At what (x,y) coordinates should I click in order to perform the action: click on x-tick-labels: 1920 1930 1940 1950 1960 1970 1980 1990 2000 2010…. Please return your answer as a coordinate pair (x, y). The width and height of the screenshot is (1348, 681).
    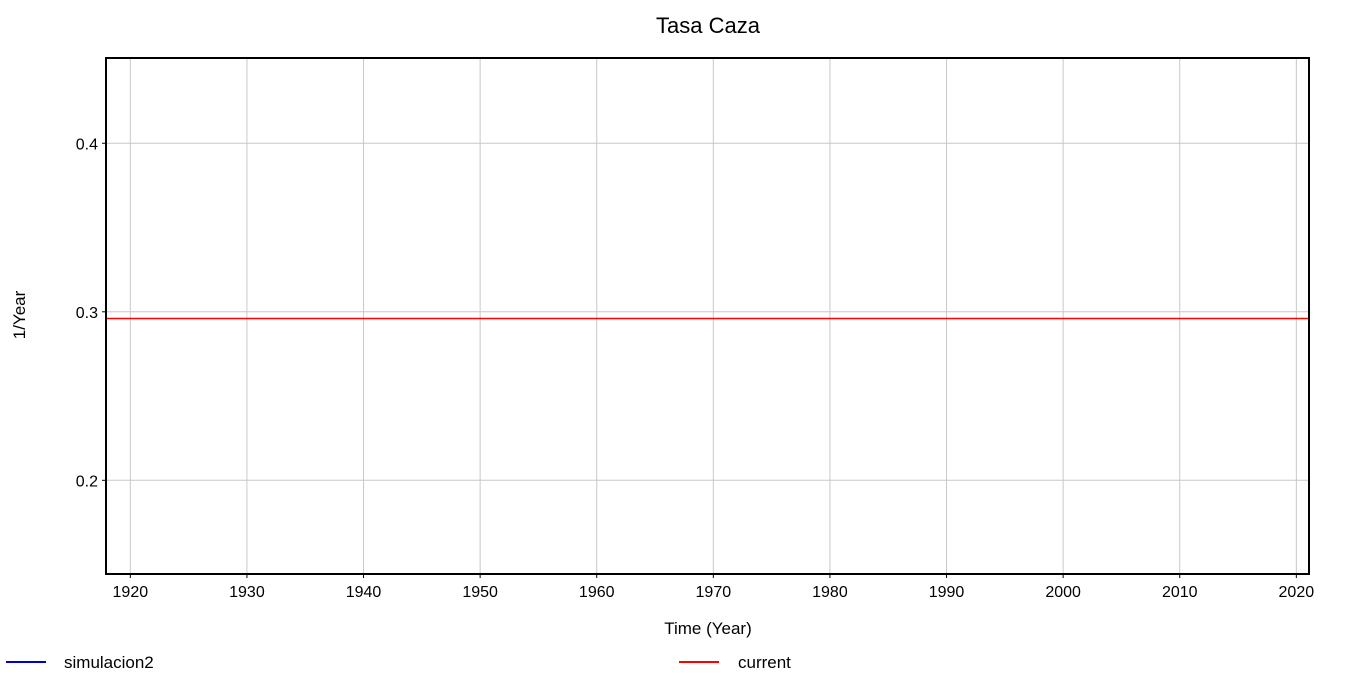
    Looking at the image, I should click on (714, 587).